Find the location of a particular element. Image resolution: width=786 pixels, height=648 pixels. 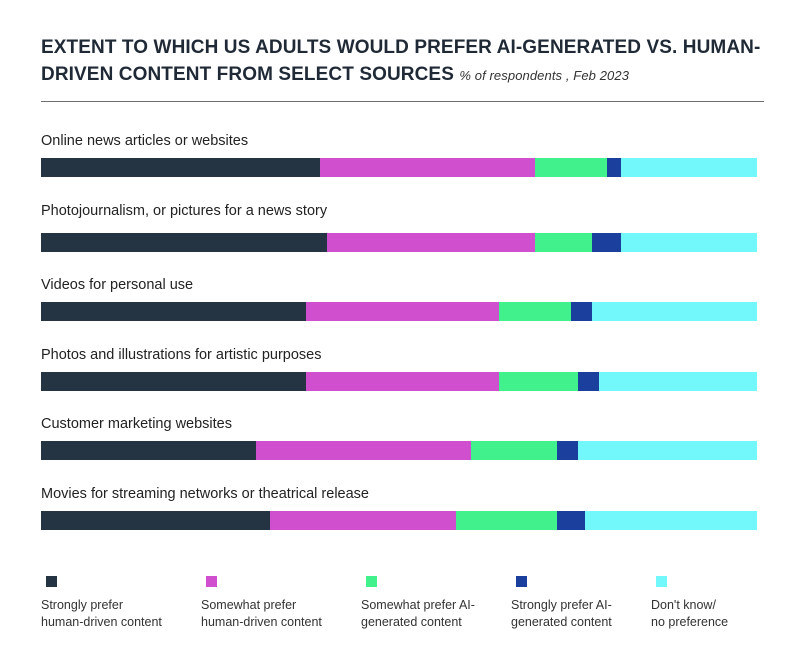

chart-subtitle: % of respondents , Feb 2023 is located at coordinates (544, 75).